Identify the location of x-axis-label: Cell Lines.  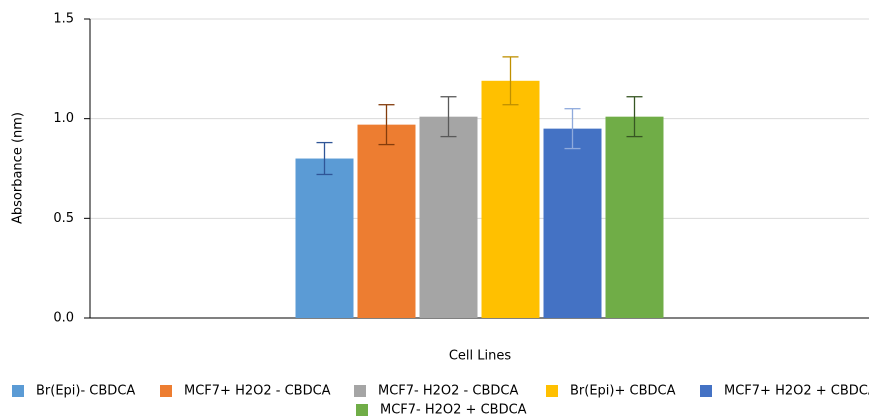
(480, 356).